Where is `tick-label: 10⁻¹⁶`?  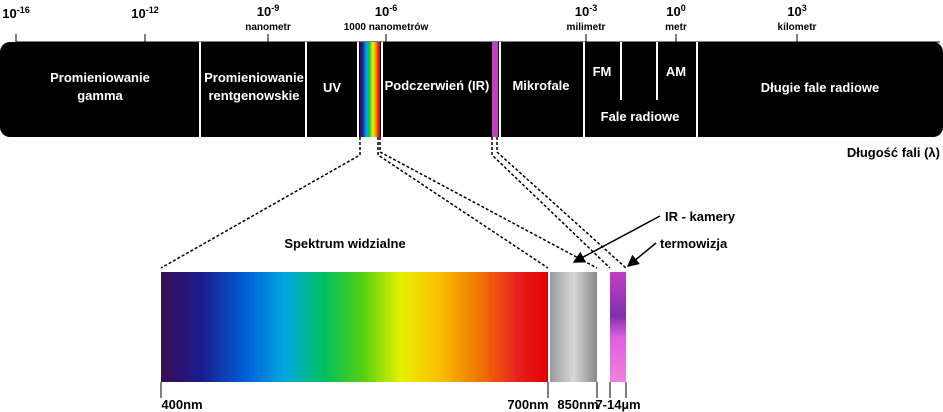
tick-label: 10⁻¹⁶ is located at coordinates (15, 13).